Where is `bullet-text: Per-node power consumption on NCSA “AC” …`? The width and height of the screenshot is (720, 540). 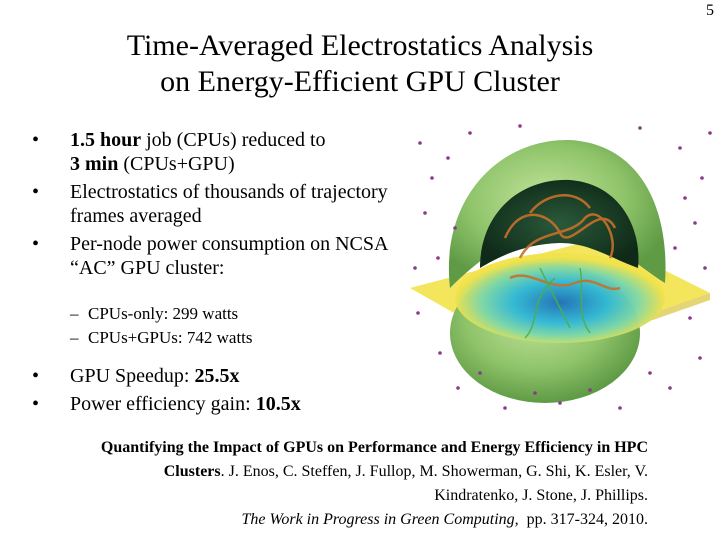
bullet-text: Per-node power consumption on NCSA “AC” … is located at coordinates (229, 256).